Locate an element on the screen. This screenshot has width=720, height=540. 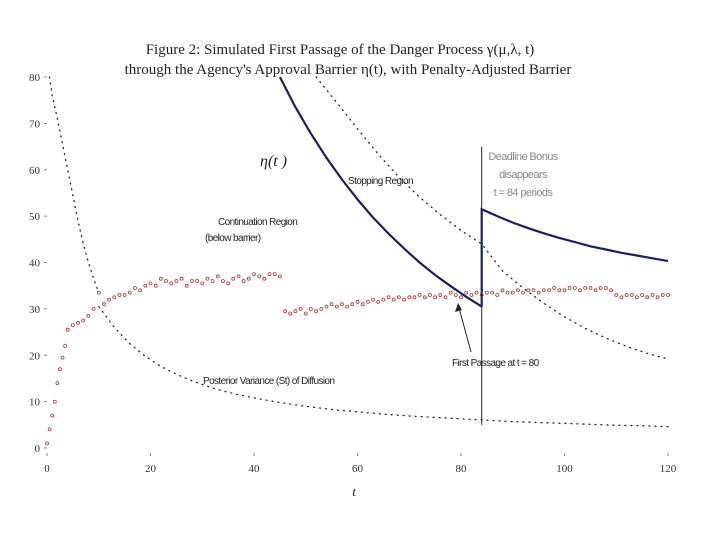
y-tick-label: 0 is located at coordinates (38, 449).